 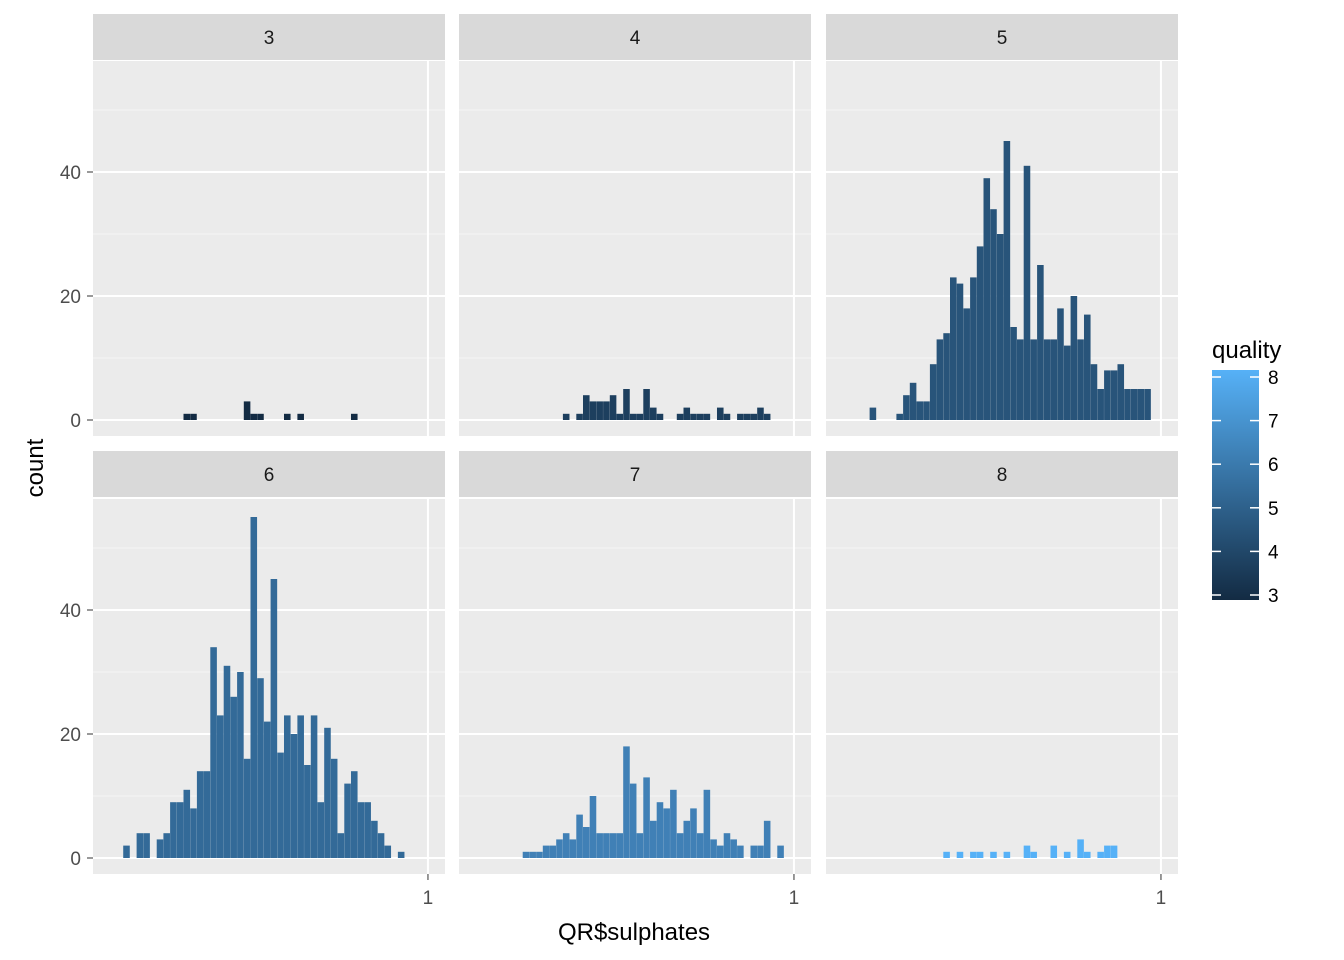 I want to click on facet-strip-label: 3, so click(x=269, y=38).